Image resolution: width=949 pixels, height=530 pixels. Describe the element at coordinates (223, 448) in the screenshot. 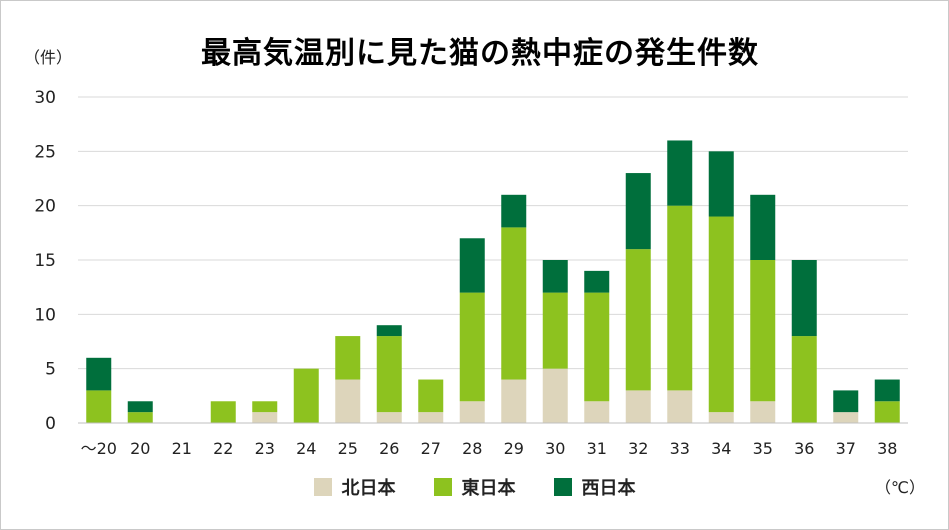

I see `x-tick-label: 22` at that location.